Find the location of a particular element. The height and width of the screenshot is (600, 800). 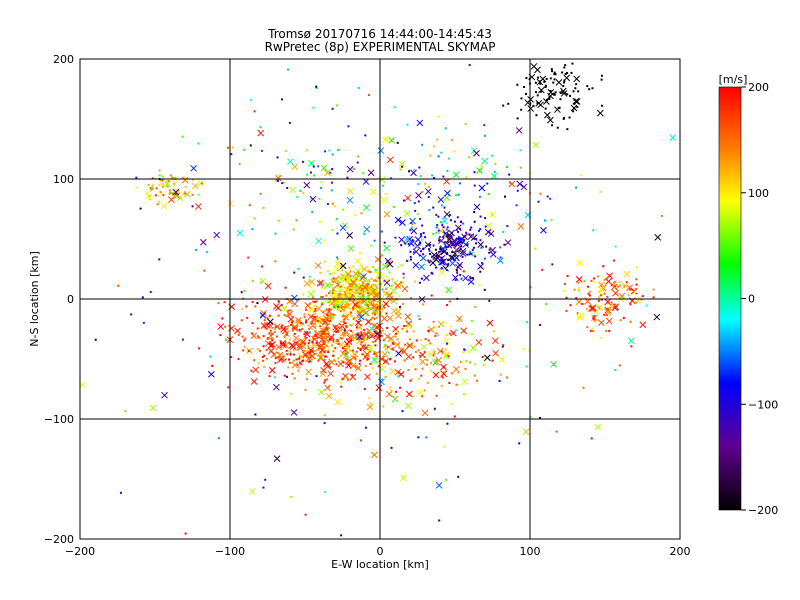

chart-subtitle: RwPretec (8p) EXPERIMENTAL SKYMAP is located at coordinates (380, 47).